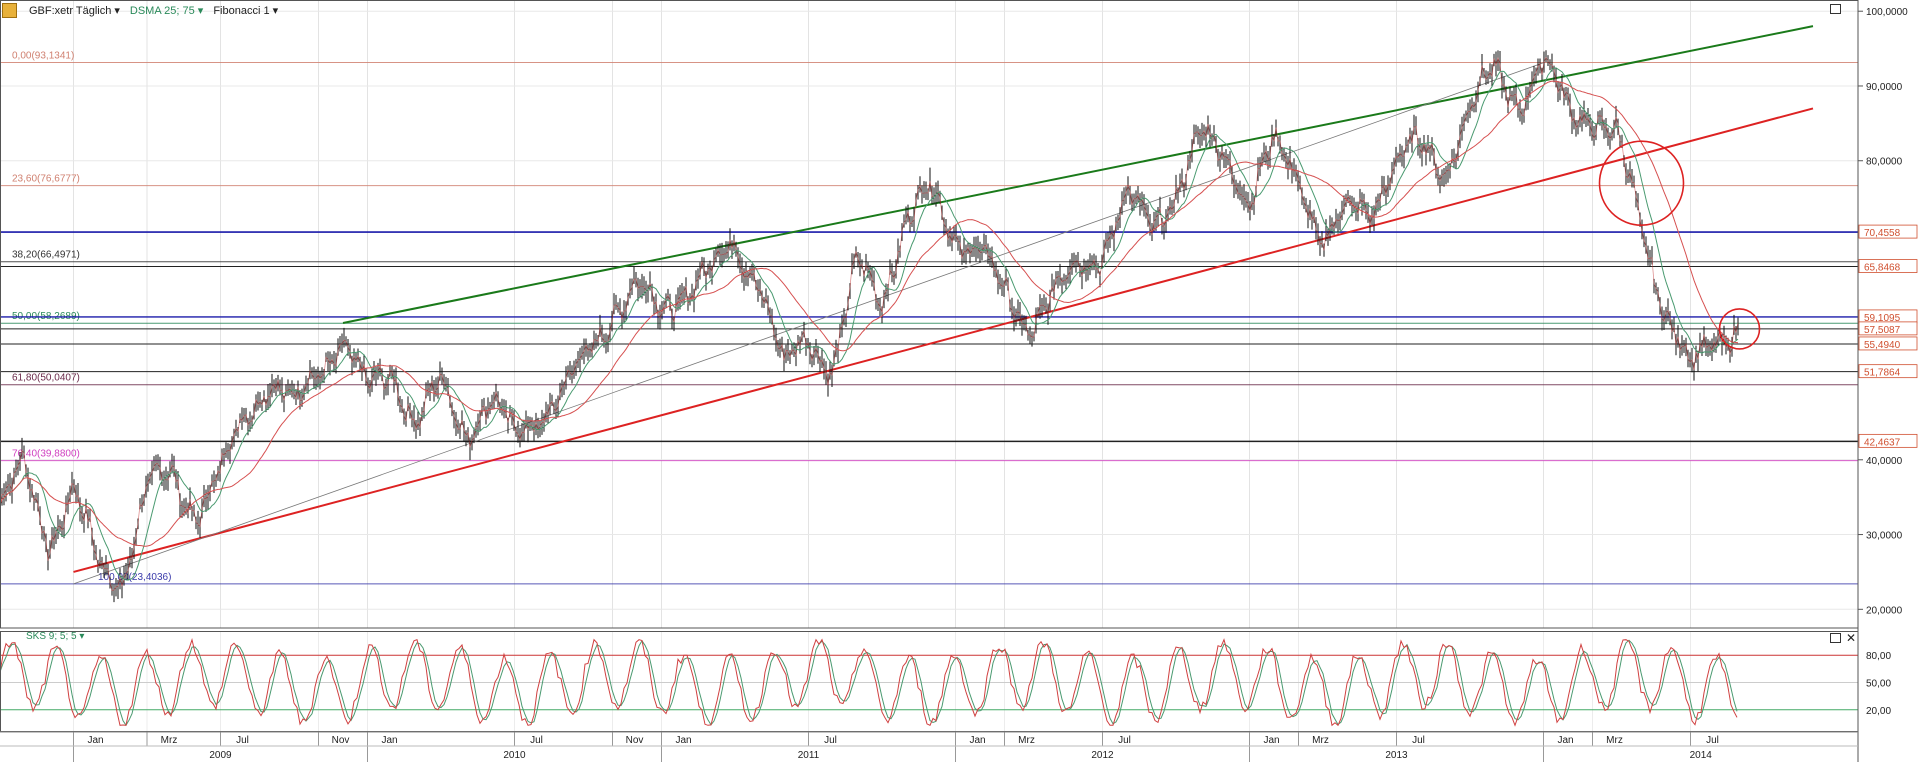 This screenshot has height=767, width=1918. What do you see at coordinates (1887, 12) in the screenshot?
I see `y-tick-label: 100,0000` at bounding box center [1887, 12].